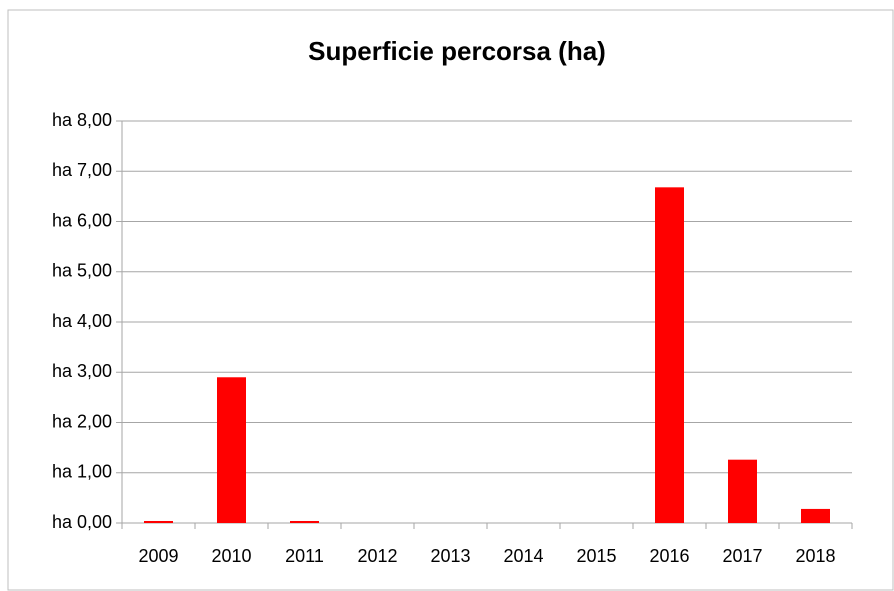 Image resolution: width=894 pixels, height=591 pixels. What do you see at coordinates (82, 170) in the screenshot?
I see `y-tick-label: ha 7,00` at bounding box center [82, 170].